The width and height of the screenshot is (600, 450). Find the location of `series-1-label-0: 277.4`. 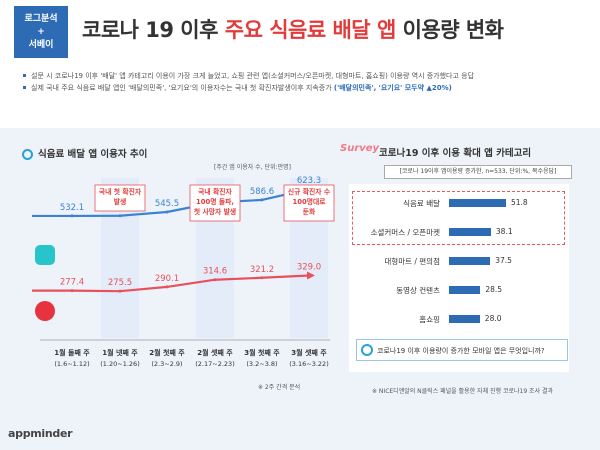

series-1-label-0: 277.4 is located at coordinates (72, 283).